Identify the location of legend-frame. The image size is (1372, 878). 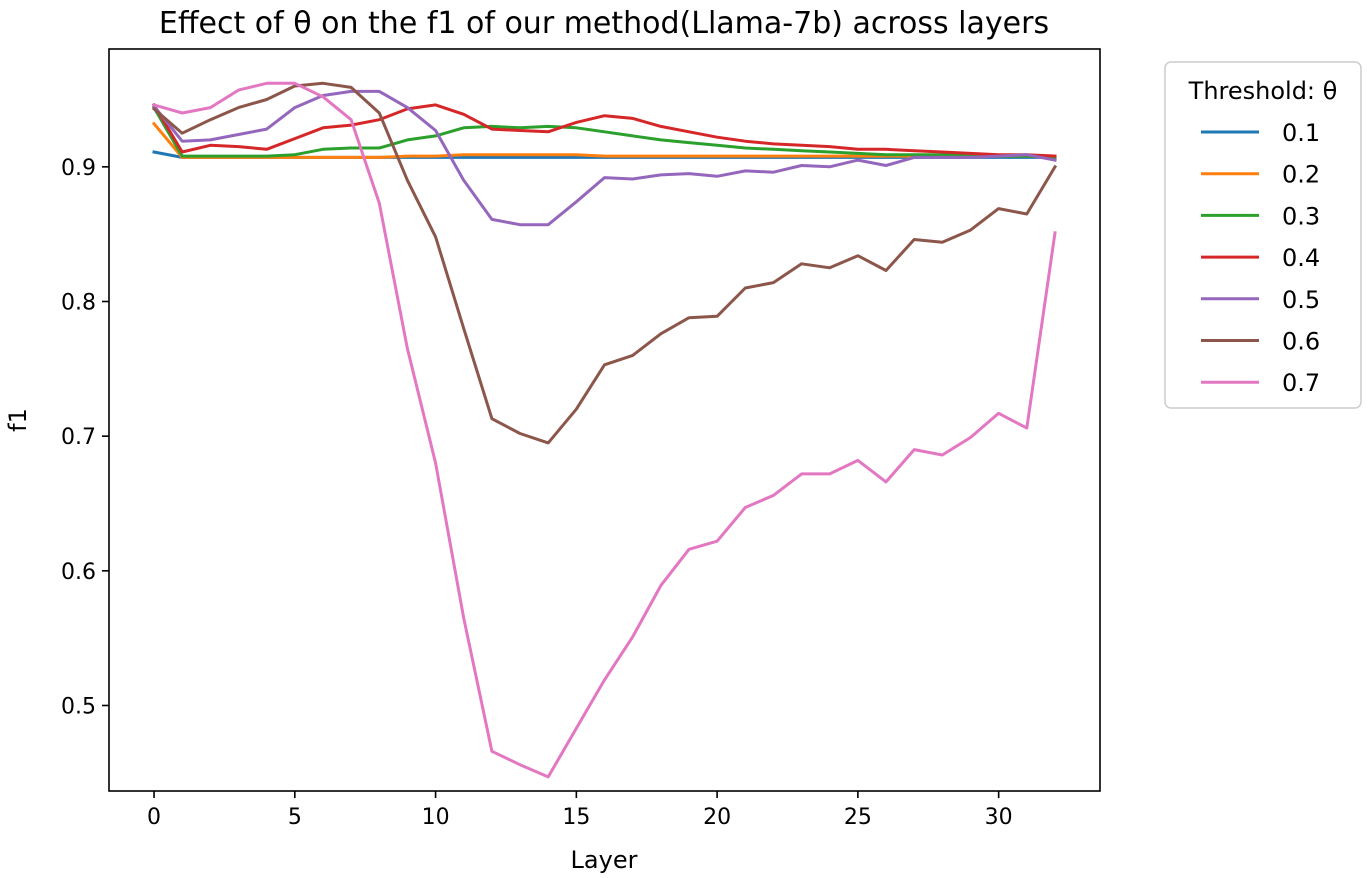
(1263, 235).